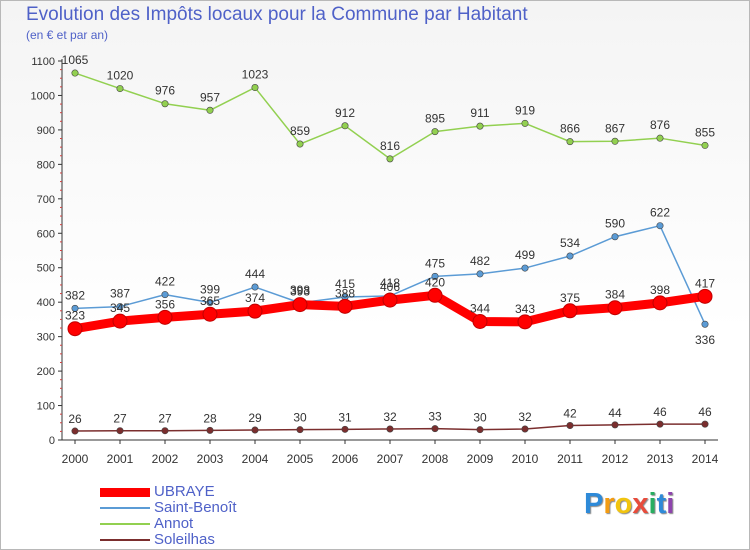 Image resolution: width=750 pixels, height=550 pixels. What do you see at coordinates (255, 418) in the screenshot?
I see `data-label: 29` at bounding box center [255, 418].